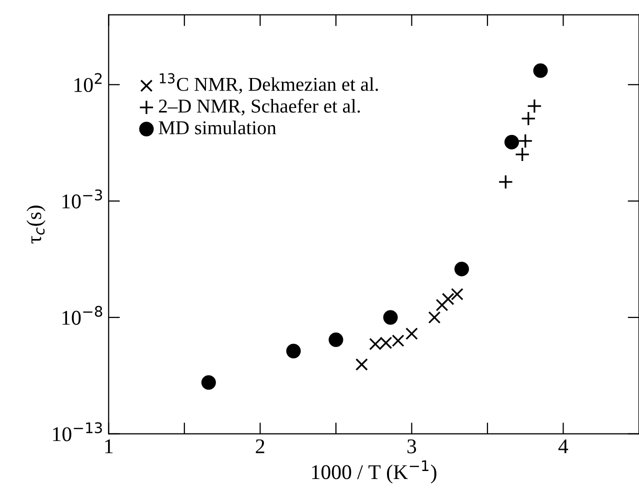 The width and height of the screenshot is (639, 493). I want to click on y-tick-label: 10$^{2}$, so click(88, 82).